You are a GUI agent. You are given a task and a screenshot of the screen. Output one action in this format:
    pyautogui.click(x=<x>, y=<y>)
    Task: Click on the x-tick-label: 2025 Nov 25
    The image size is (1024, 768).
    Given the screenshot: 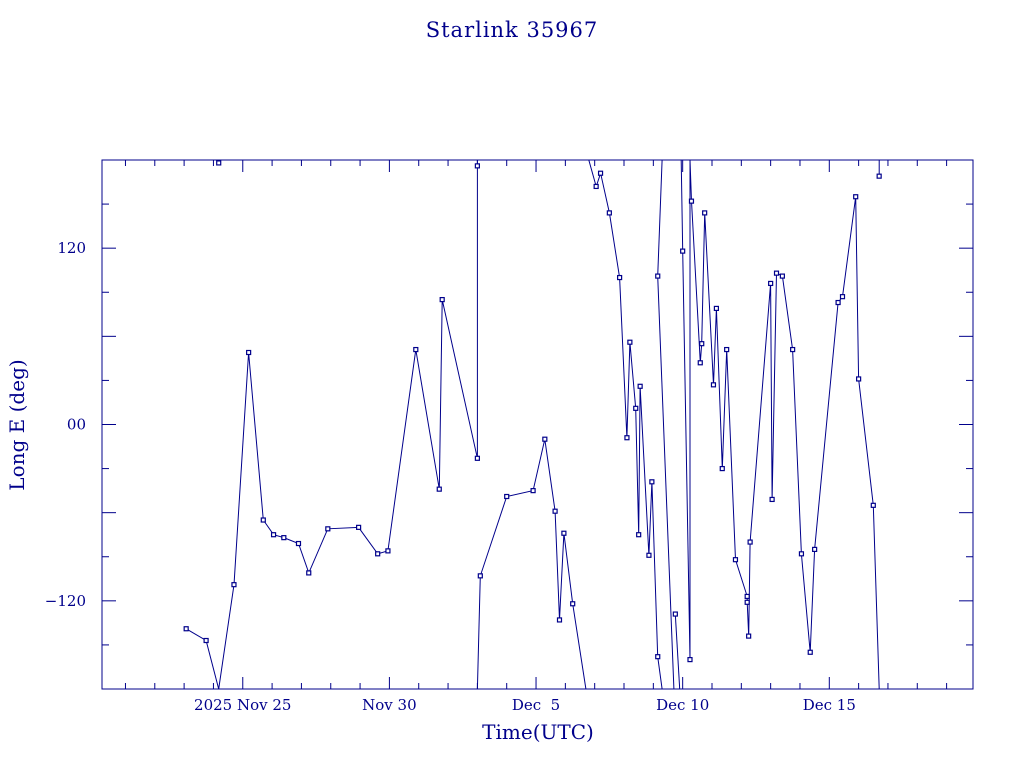 What is the action you would take?
    pyautogui.click(x=242, y=705)
    